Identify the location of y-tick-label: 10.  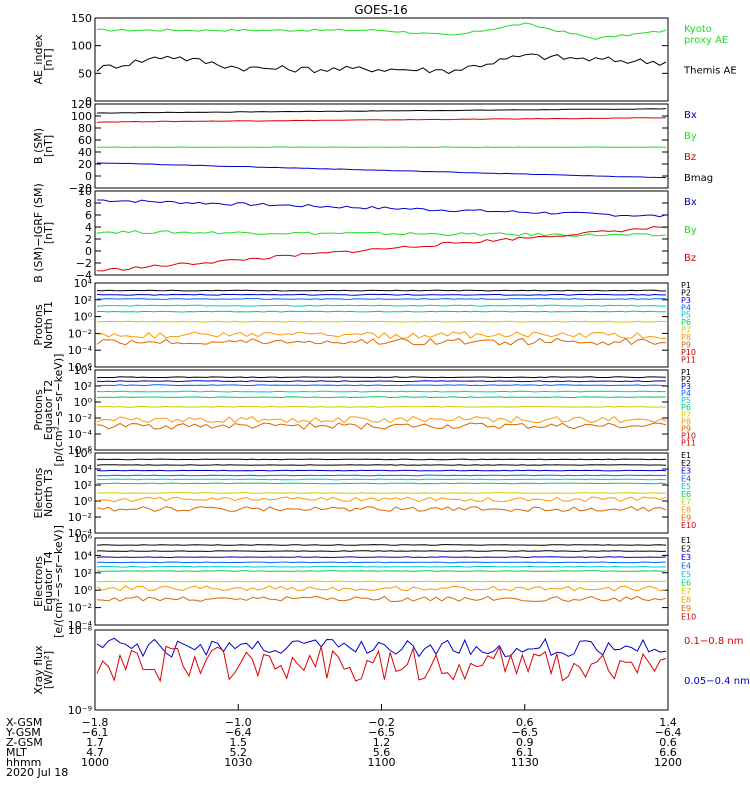
(85, 191).